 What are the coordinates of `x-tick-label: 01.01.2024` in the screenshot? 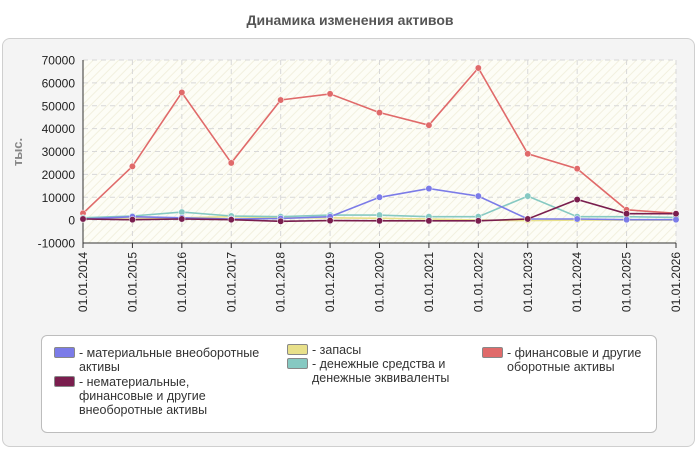 It's located at (577, 282).